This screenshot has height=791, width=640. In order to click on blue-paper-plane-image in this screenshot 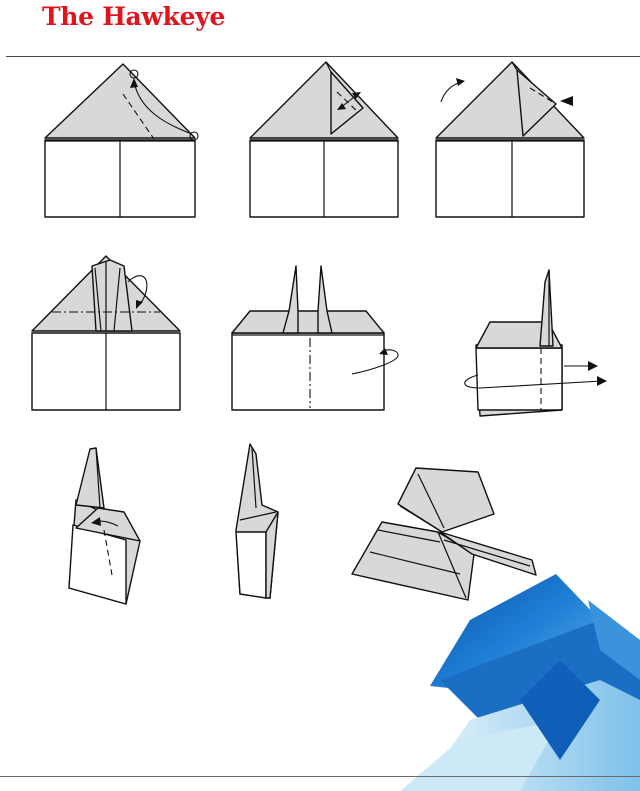, I will do `click(520, 682)`.